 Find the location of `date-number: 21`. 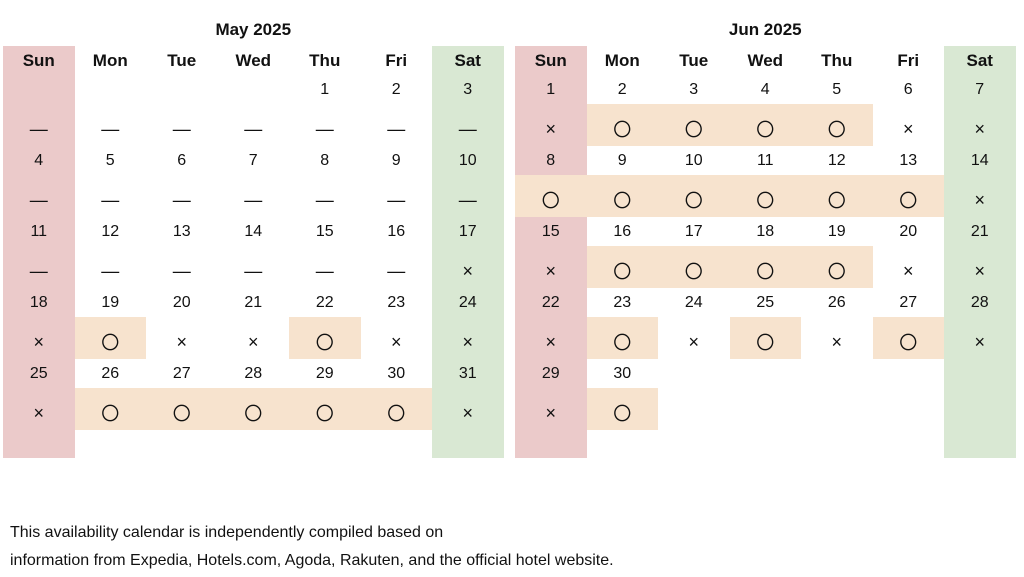

date-number: 21 is located at coordinates (980, 231).